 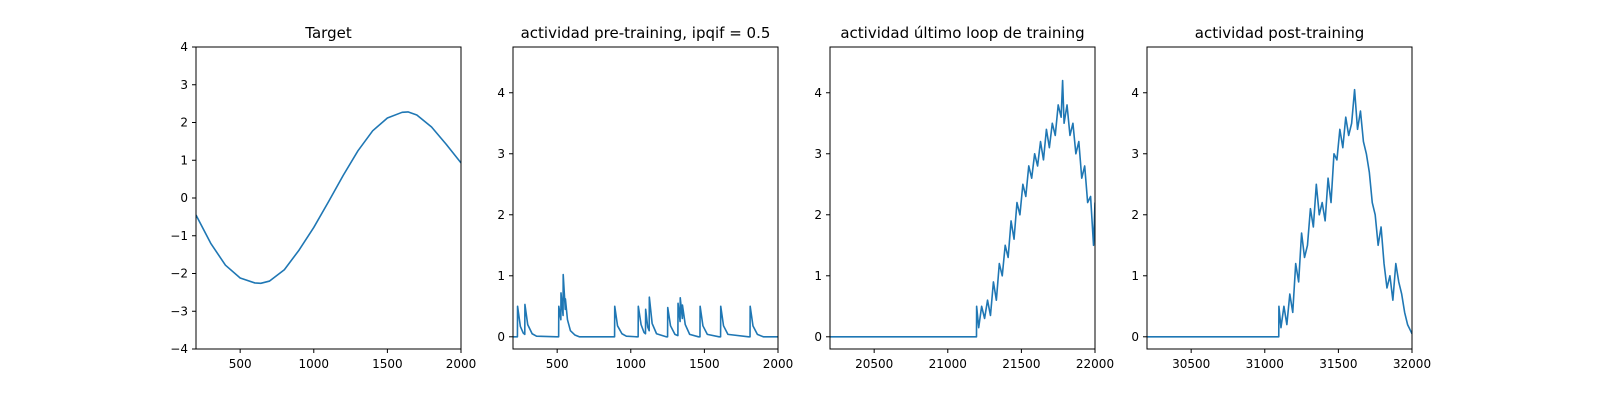 I want to click on x-tick-label: 30500, so click(x=1191, y=364).